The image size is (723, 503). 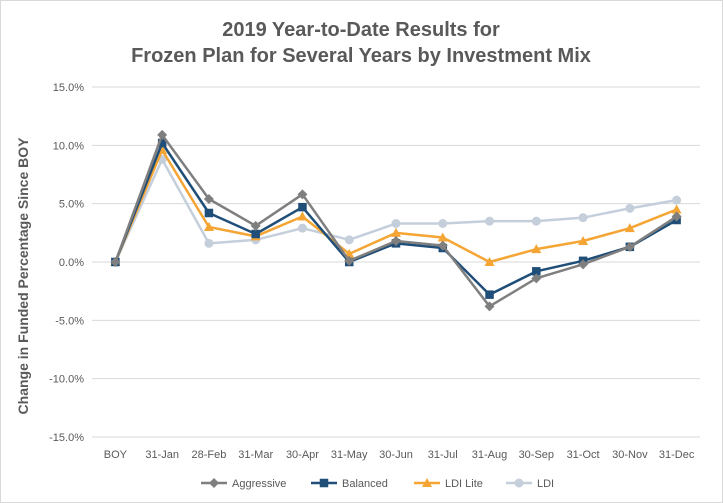 What do you see at coordinates (255, 455) in the screenshot?
I see `x-tick-label: 31-Mar` at bounding box center [255, 455].